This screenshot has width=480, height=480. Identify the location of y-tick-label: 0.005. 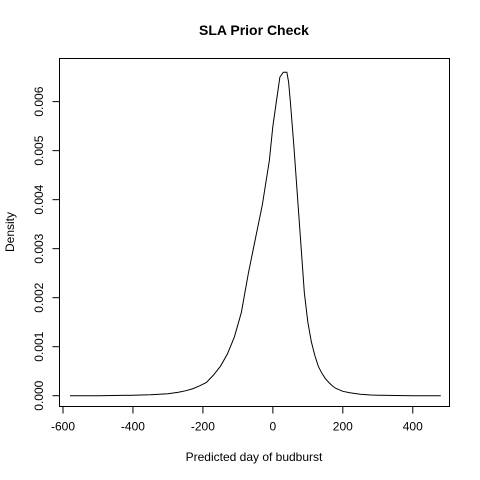
(39, 150).